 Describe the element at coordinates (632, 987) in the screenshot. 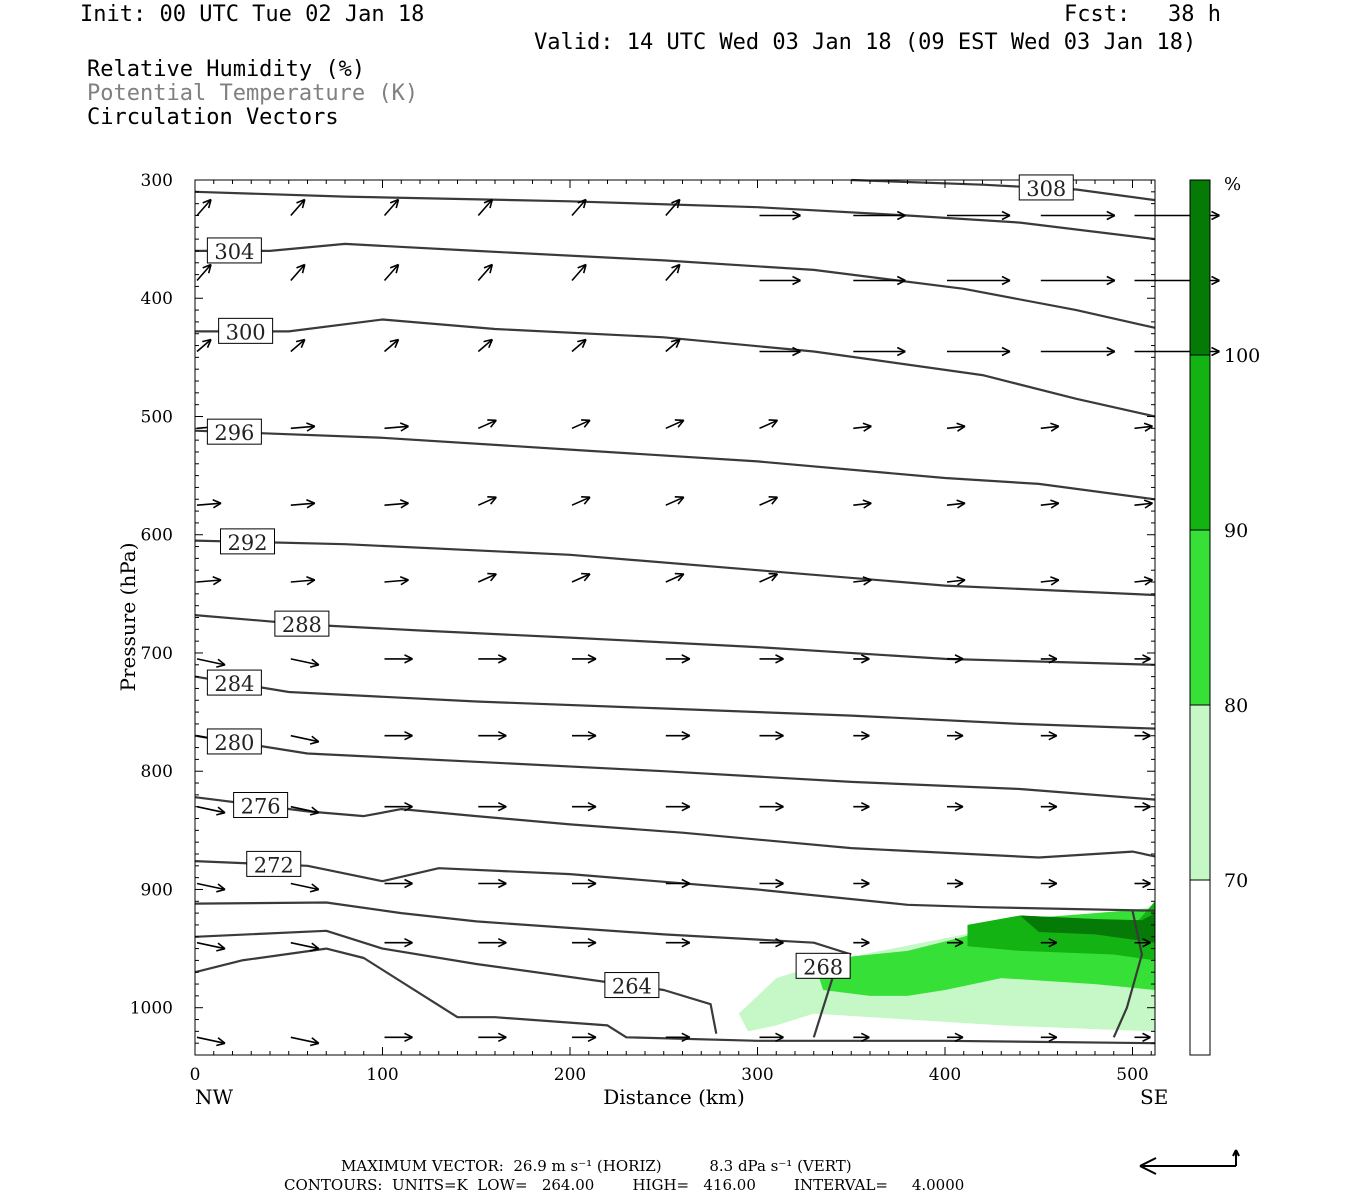

I see `contour-label-264: 264` at that location.